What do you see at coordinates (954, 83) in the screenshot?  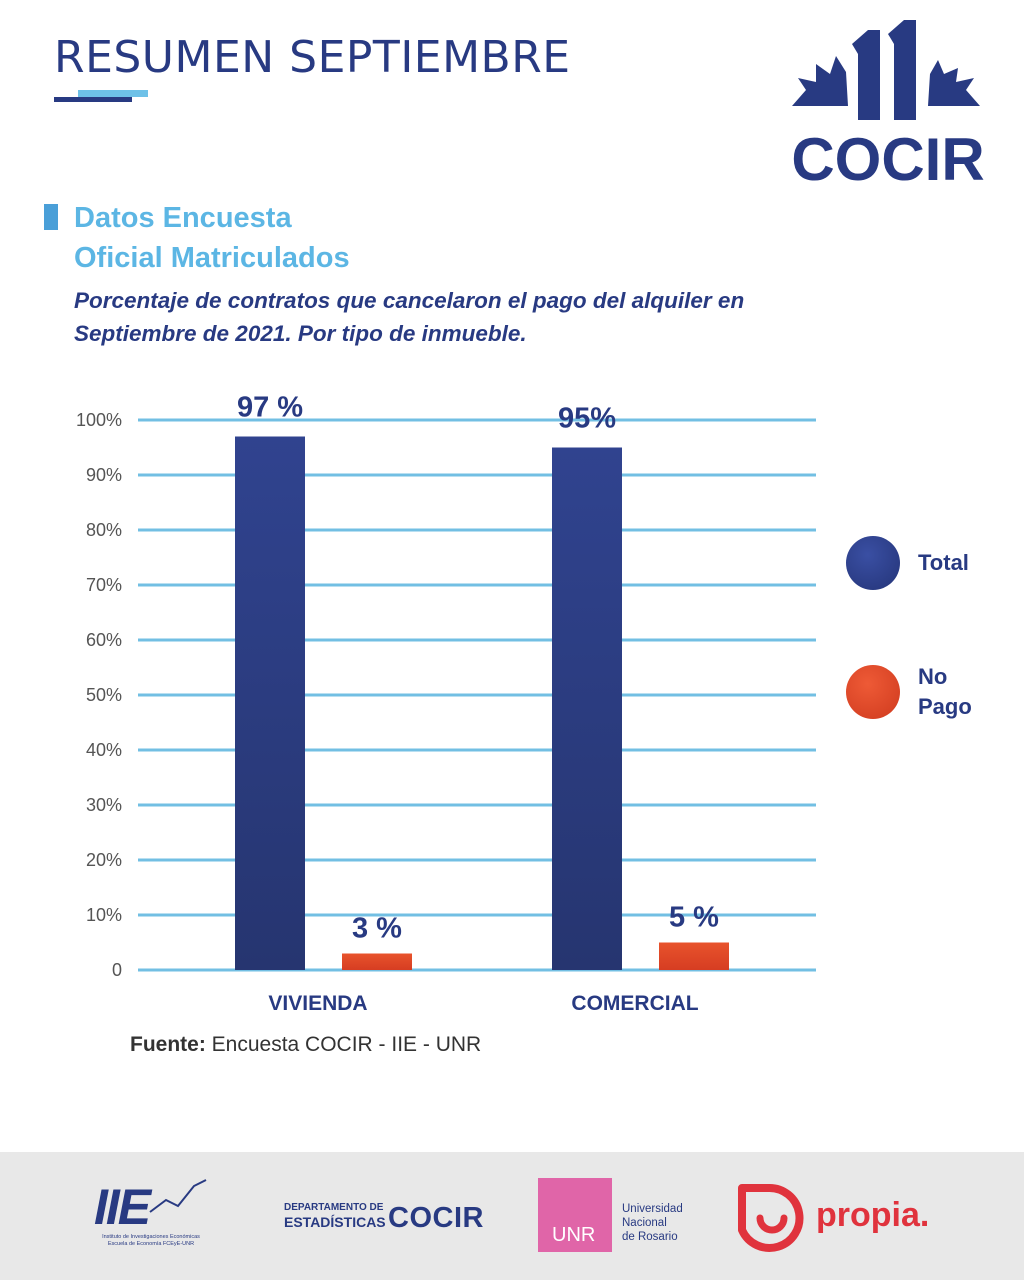 I see `cocir-logo-spikes-right` at bounding box center [954, 83].